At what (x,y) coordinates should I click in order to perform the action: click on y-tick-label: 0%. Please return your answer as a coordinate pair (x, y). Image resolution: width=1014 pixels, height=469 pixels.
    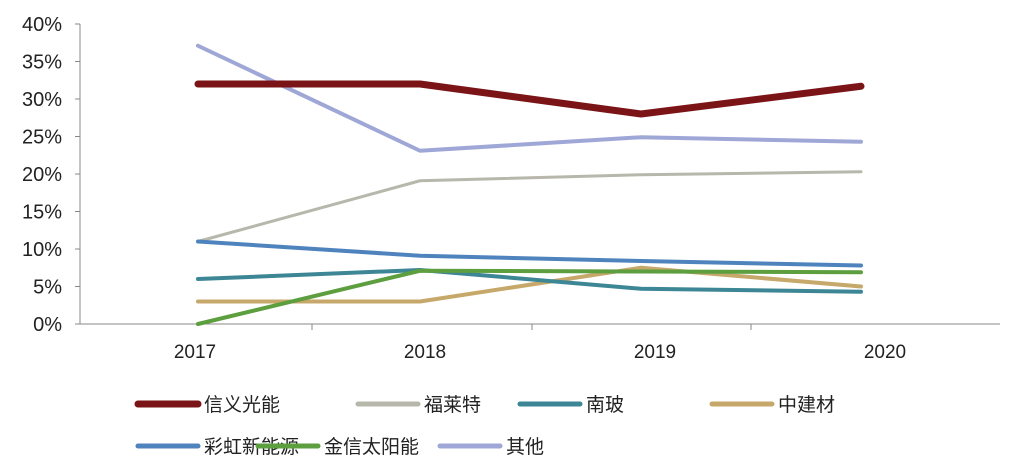
    Looking at the image, I should click on (47, 325).